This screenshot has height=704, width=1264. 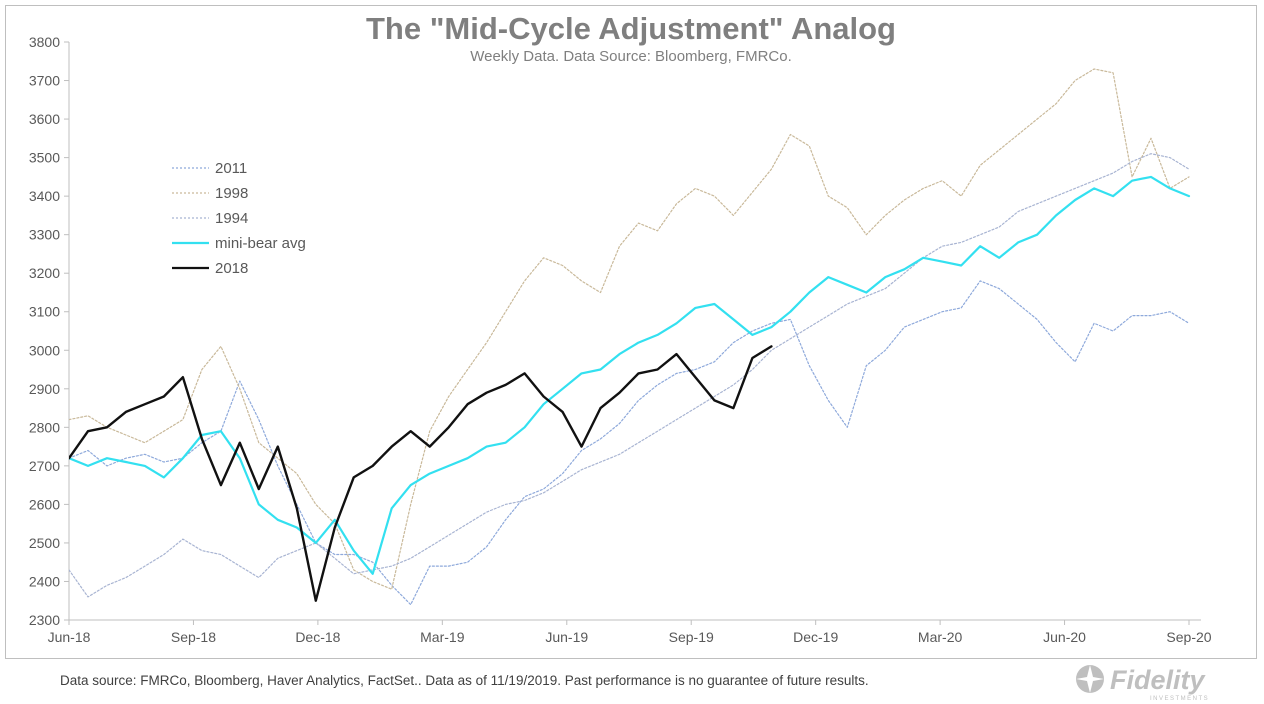 What do you see at coordinates (1179, 699) in the screenshot?
I see `logo-tagline: INVESTMENTS` at bounding box center [1179, 699].